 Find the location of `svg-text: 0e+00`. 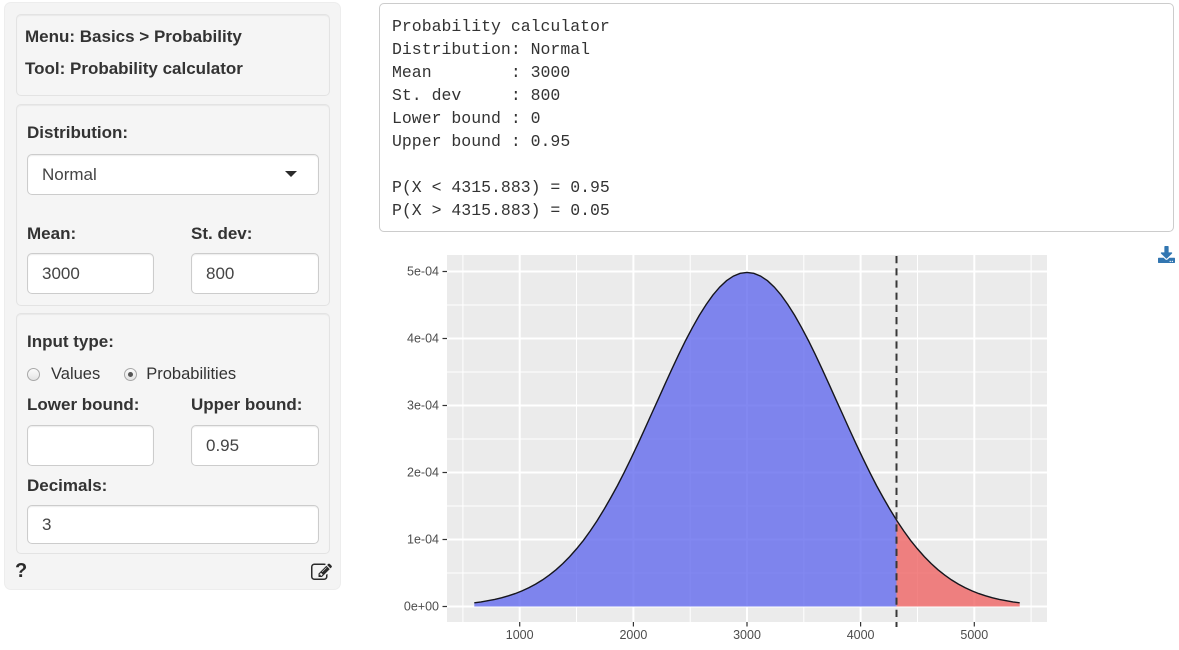

svg-text: 0e+00 is located at coordinates (421, 607).